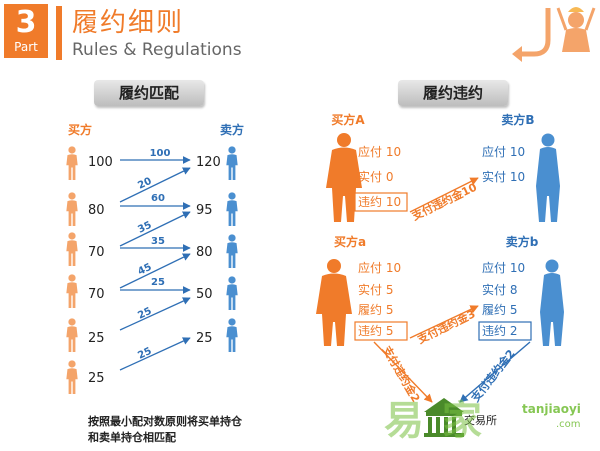  Describe the element at coordinates (548, 177) in the screenshot. I see `case1-seller-silhouette-icon` at that location.